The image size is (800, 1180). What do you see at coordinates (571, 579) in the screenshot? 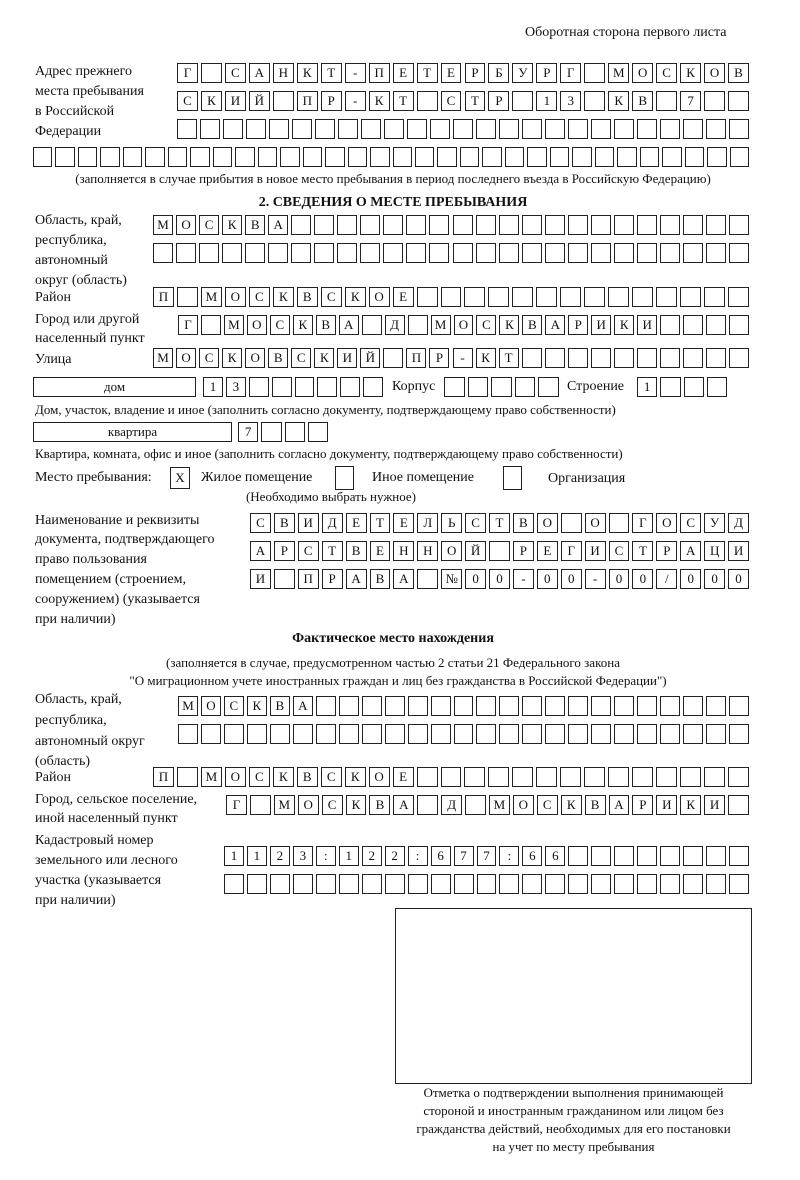
I see `char-box: 0` at bounding box center [571, 579].